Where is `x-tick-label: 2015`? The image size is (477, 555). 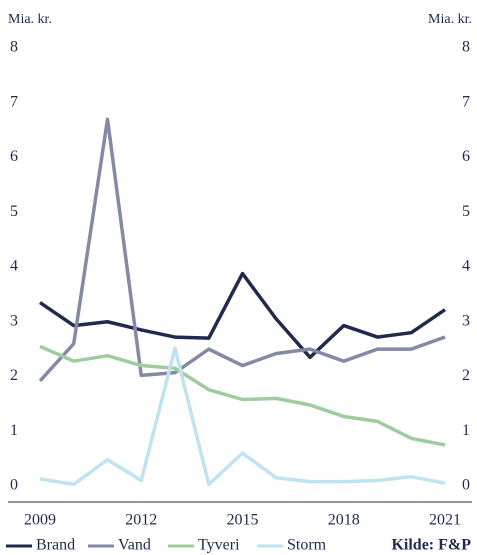
x-tick-label: 2015 is located at coordinates (243, 520).